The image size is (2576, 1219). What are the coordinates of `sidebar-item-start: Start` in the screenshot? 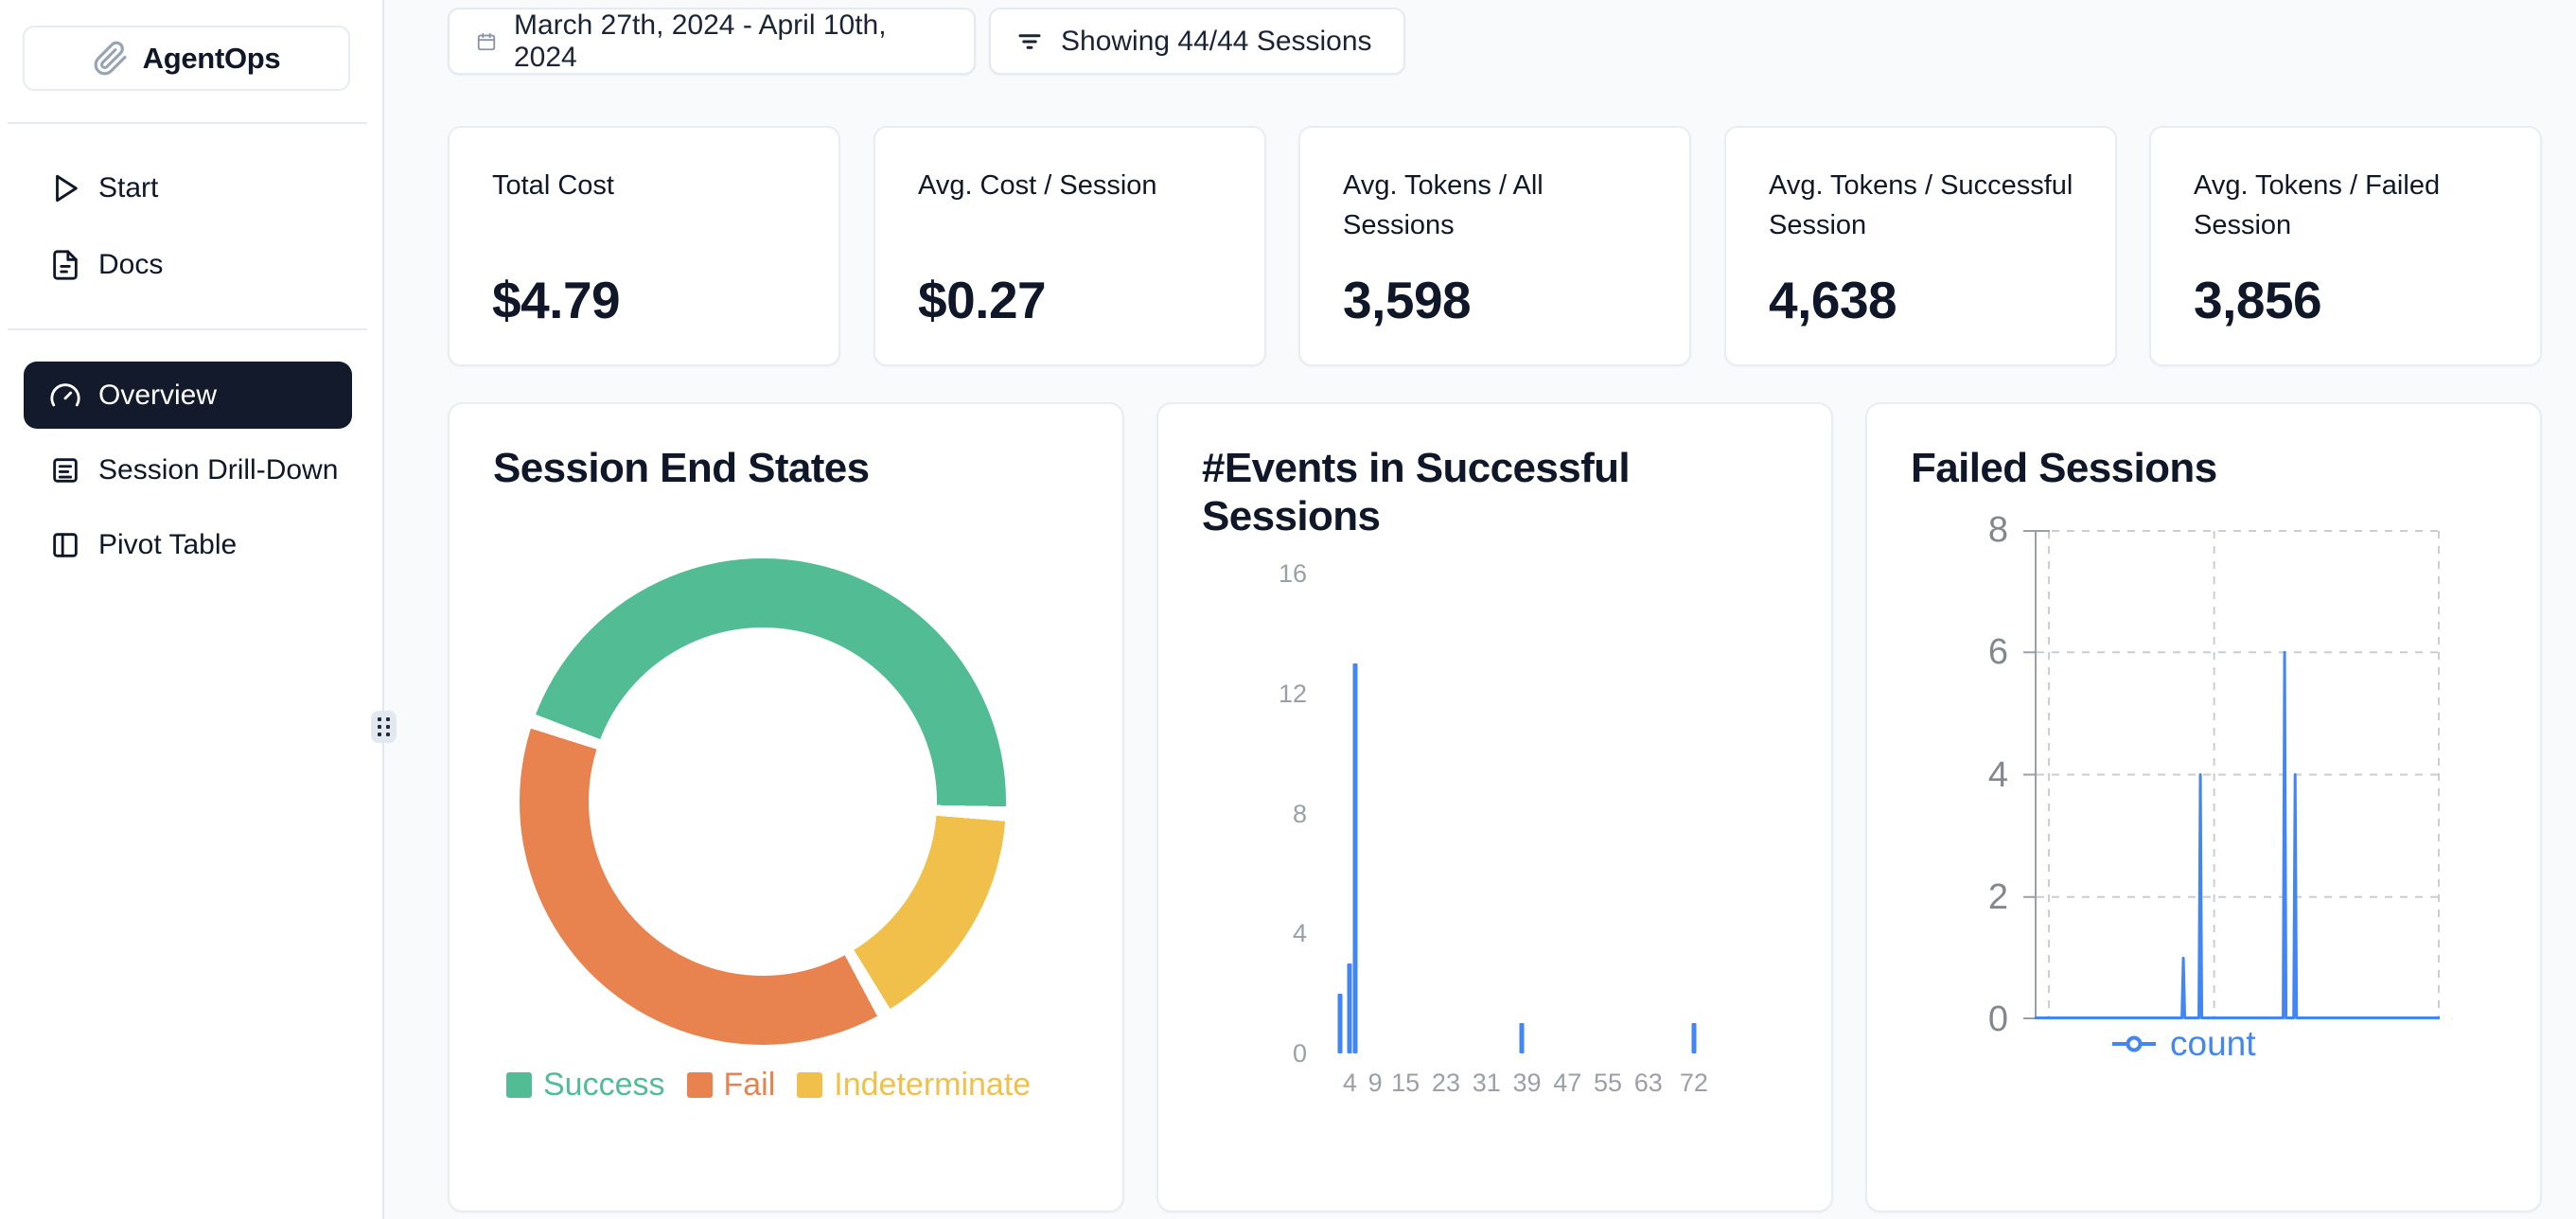 It's located at (188, 188).